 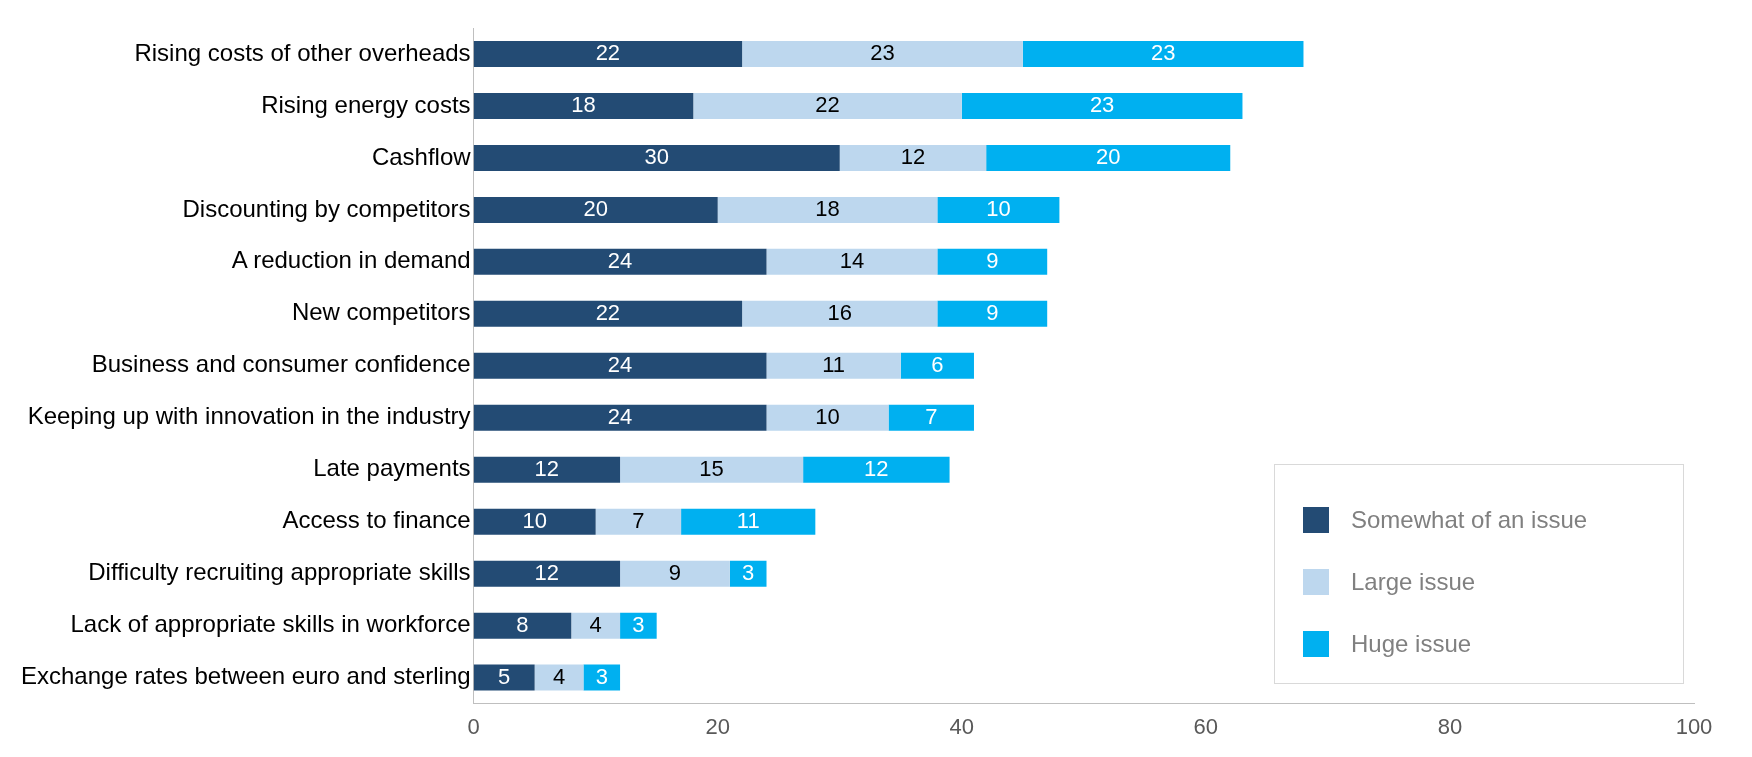 I want to click on y-tick-label: Rising costs of other overheads, so click(x=302, y=52).